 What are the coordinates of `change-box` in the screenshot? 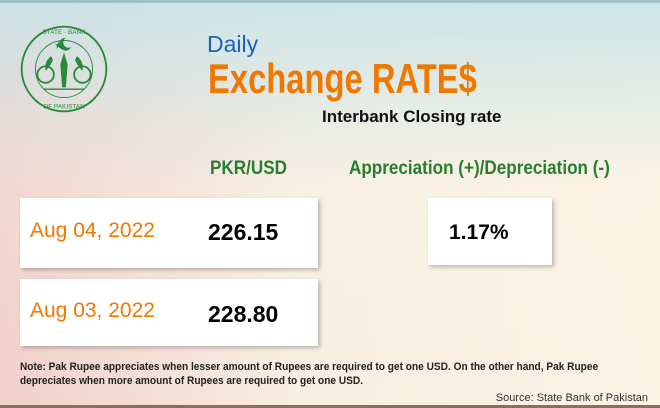 It's located at (490, 231).